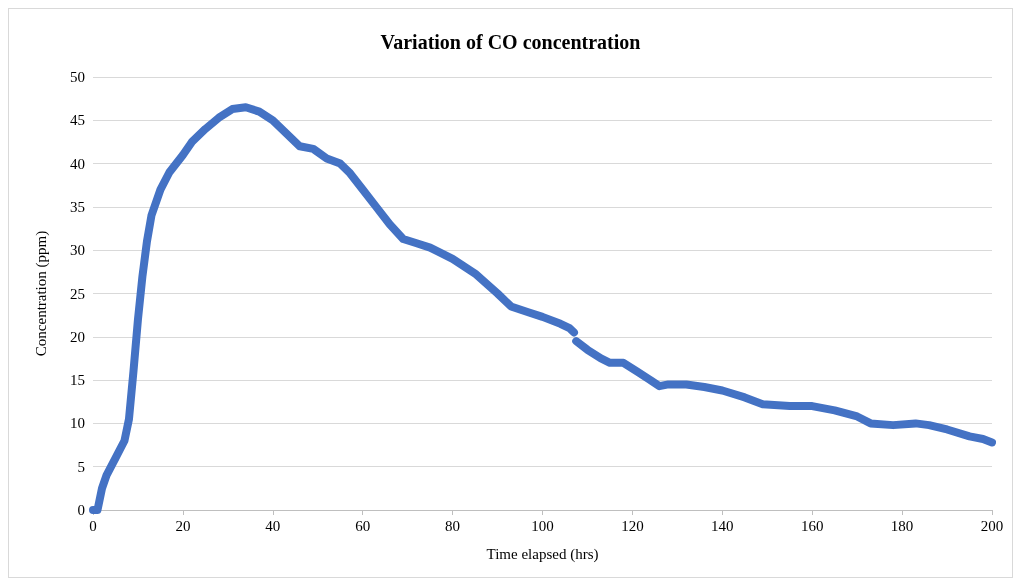 The image size is (1023, 586). What do you see at coordinates (273, 525) in the screenshot?
I see `x-tick-label: 40` at bounding box center [273, 525].